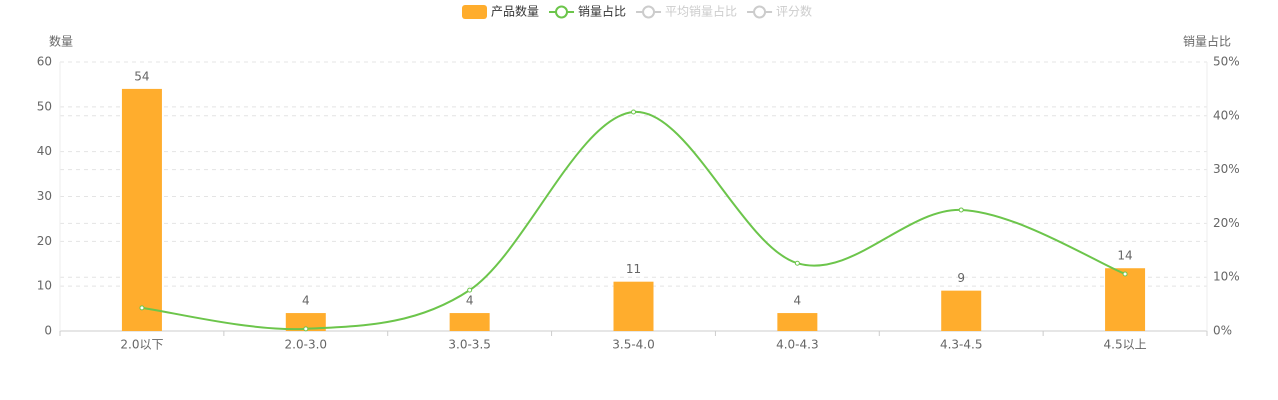 Image resolution: width=1278 pixels, height=400 pixels. Describe the element at coordinates (306, 345) in the screenshot. I see `x-tick-label: 2.0-3.0` at that location.